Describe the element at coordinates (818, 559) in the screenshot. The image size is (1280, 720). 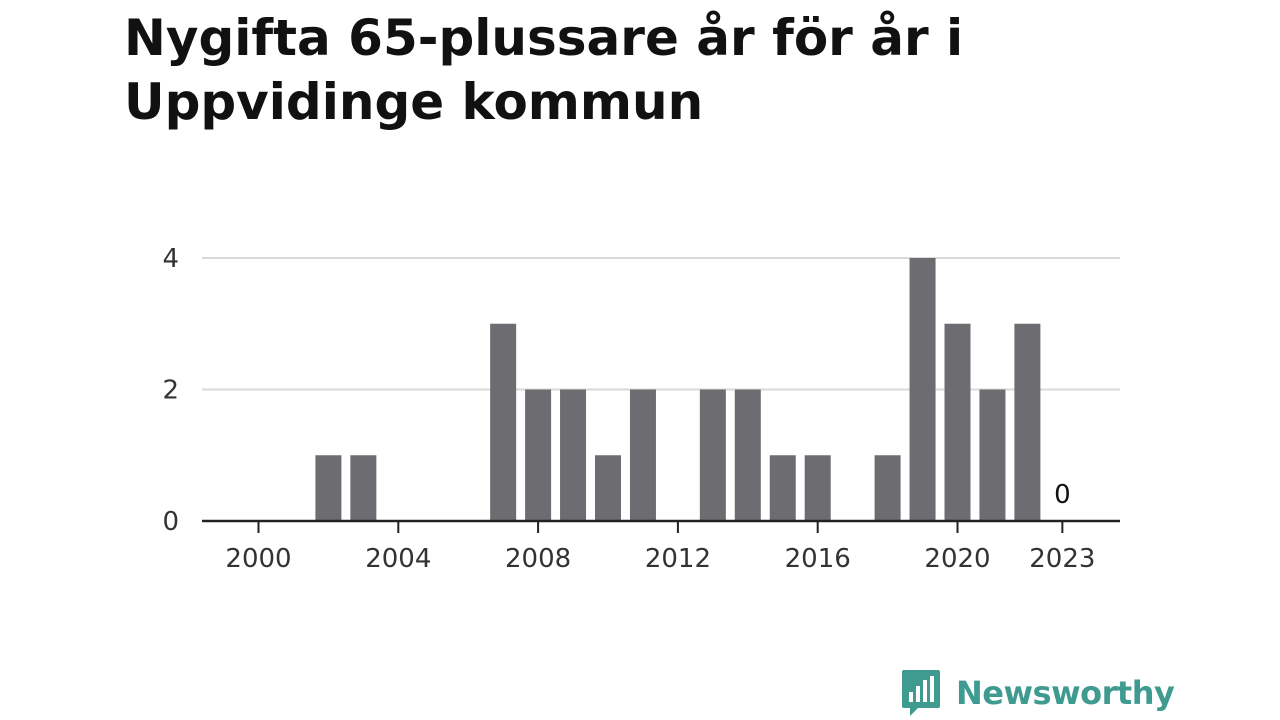
I see `x-tick-label-2016: 2016` at that location.